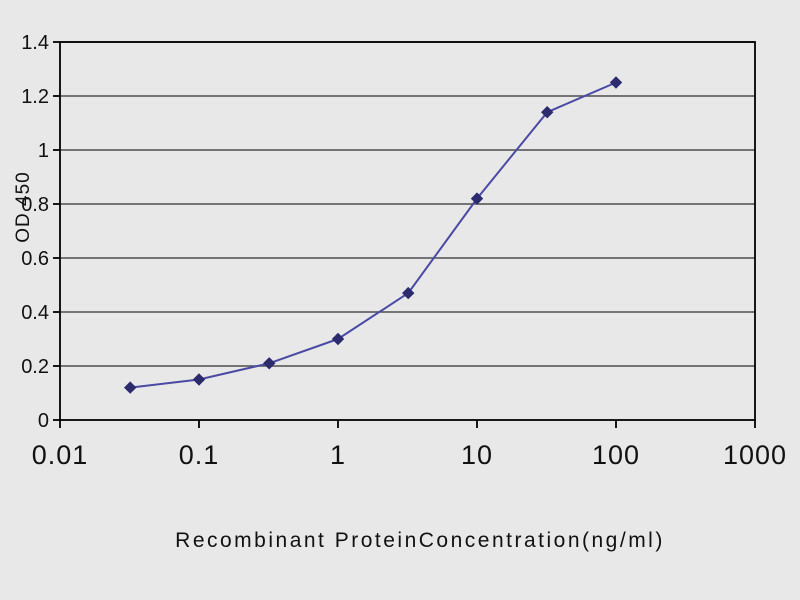 This screenshot has width=800, height=600. What do you see at coordinates (338, 455) in the screenshot?
I see `x-tick-label: 1` at bounding box center [338, 455].